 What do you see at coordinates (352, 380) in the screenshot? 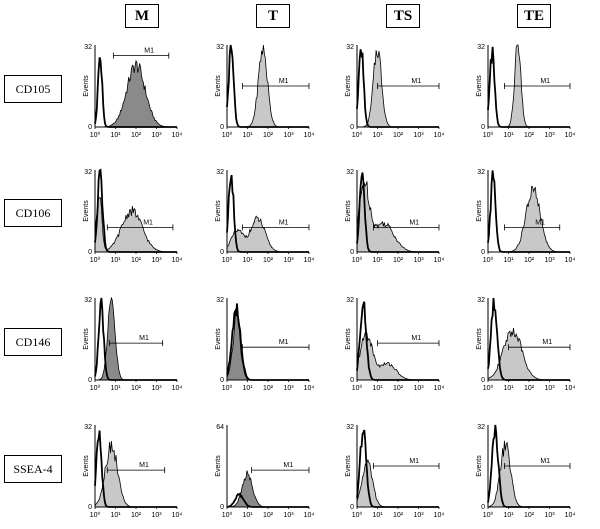
I see `y-tick-zero-cd146-ts: 0` at bounding box center [352, 380].